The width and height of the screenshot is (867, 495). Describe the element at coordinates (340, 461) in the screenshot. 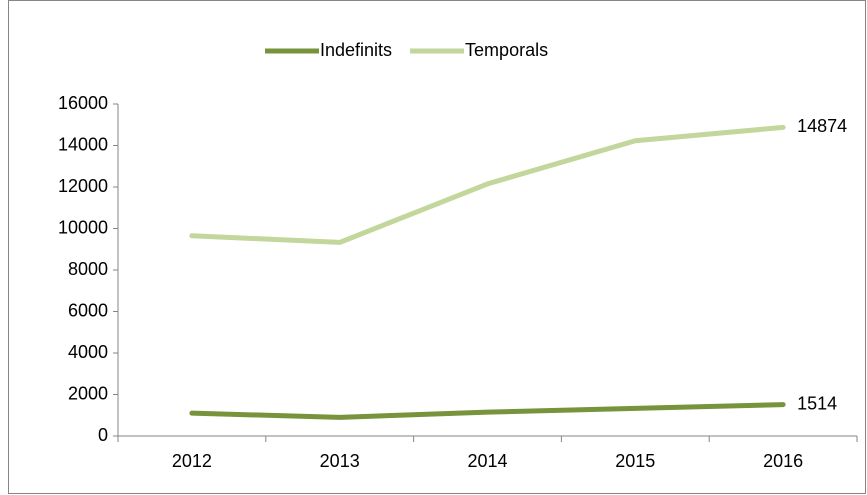

I see `x-tick-label: 2013` at that location.